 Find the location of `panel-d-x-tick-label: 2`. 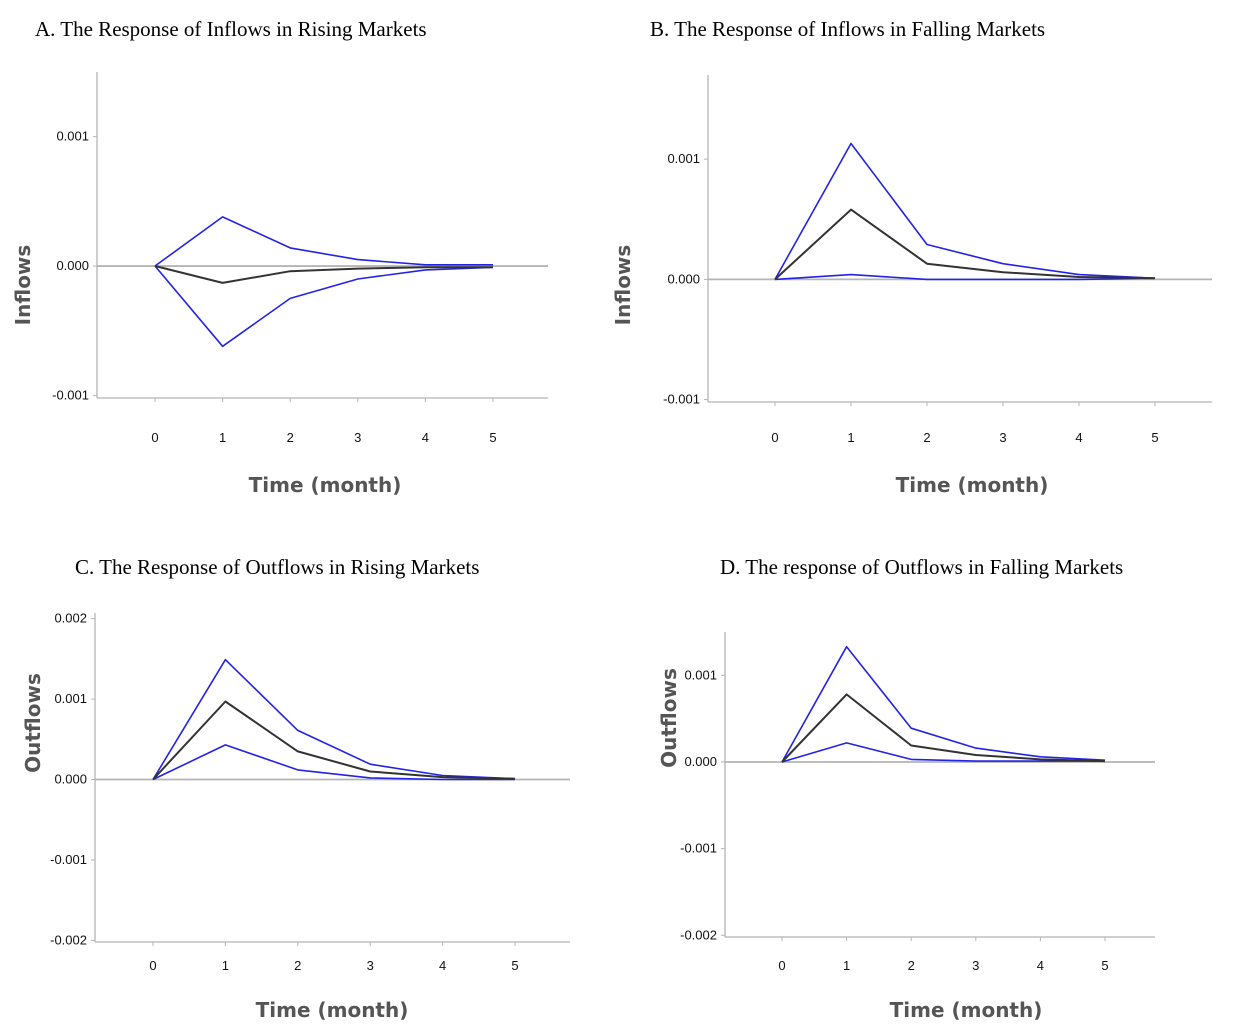

panel-d-x-tick-label: 2 is located at coordinates (911, 965).